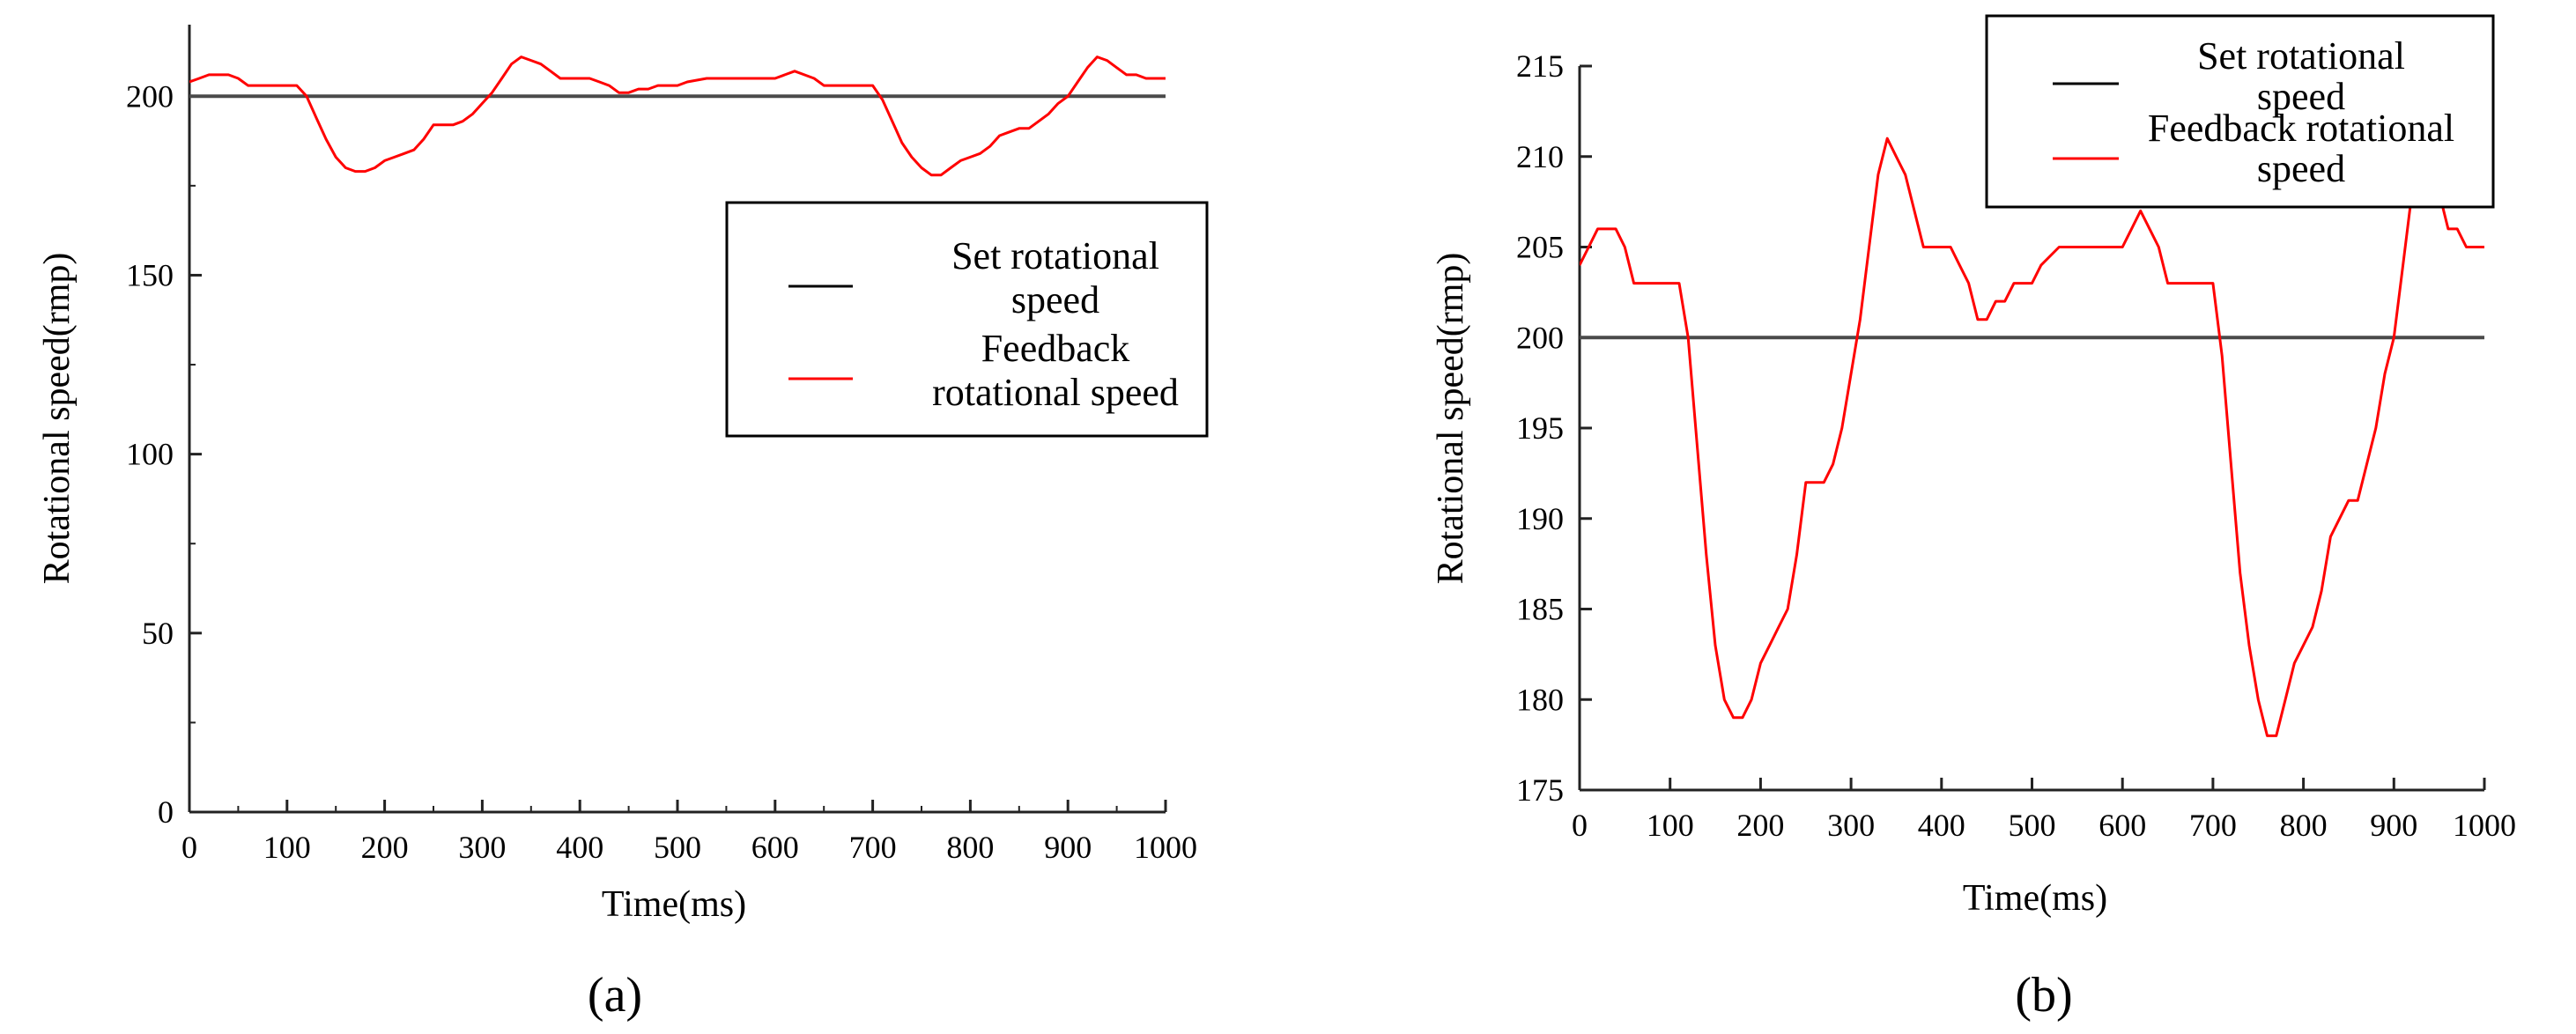 Image resolution: width=2576 pixels, height=1034 pixels. Describe the element at coordinates (166, 812) in the screenshot. I see `y-tick-label: 0` at that location.